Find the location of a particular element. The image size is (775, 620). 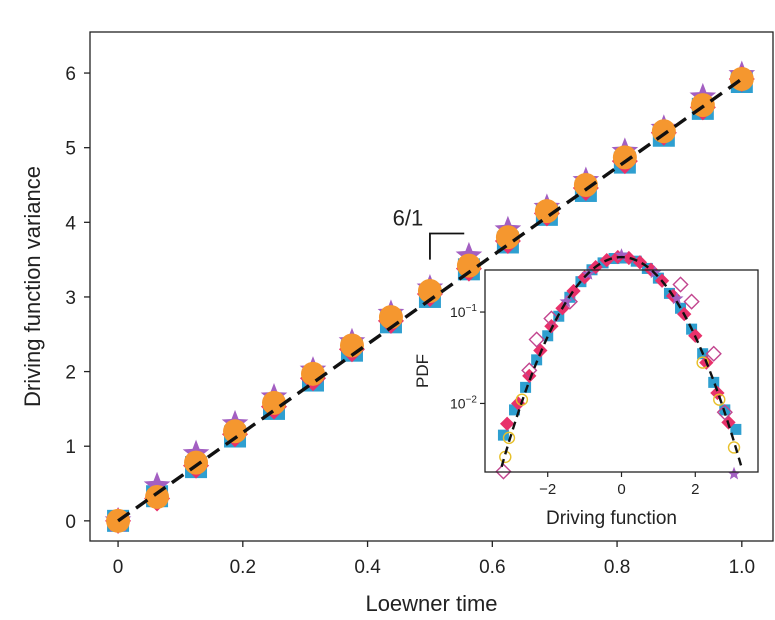

slope-label: 6/1 is located at coordinates (408, 218).